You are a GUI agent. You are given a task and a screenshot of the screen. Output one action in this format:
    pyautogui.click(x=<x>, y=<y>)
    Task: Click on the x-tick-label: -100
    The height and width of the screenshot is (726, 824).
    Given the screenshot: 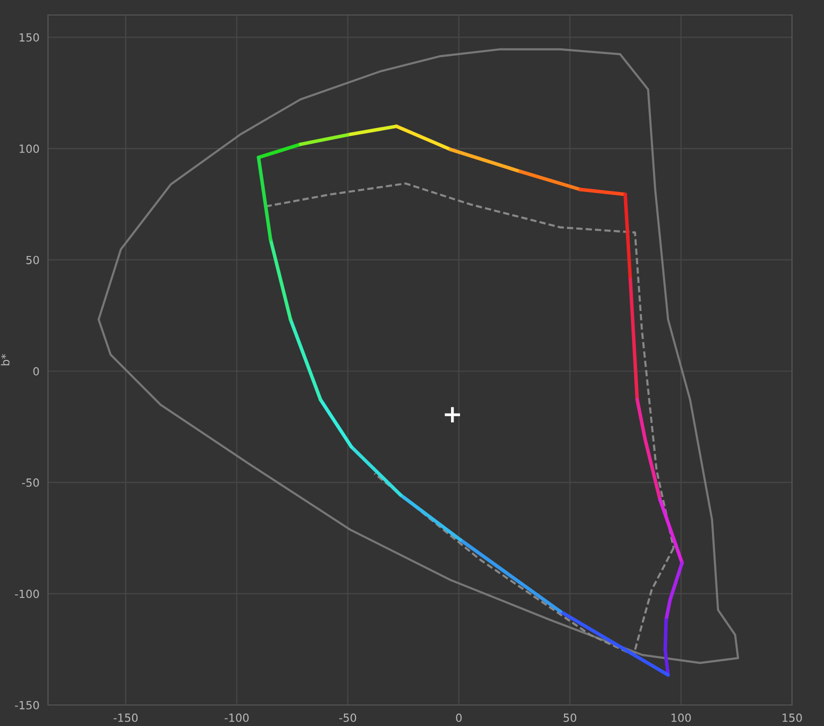 What is the action you would take?
    pyautogui.click(x=236, y=718)
    